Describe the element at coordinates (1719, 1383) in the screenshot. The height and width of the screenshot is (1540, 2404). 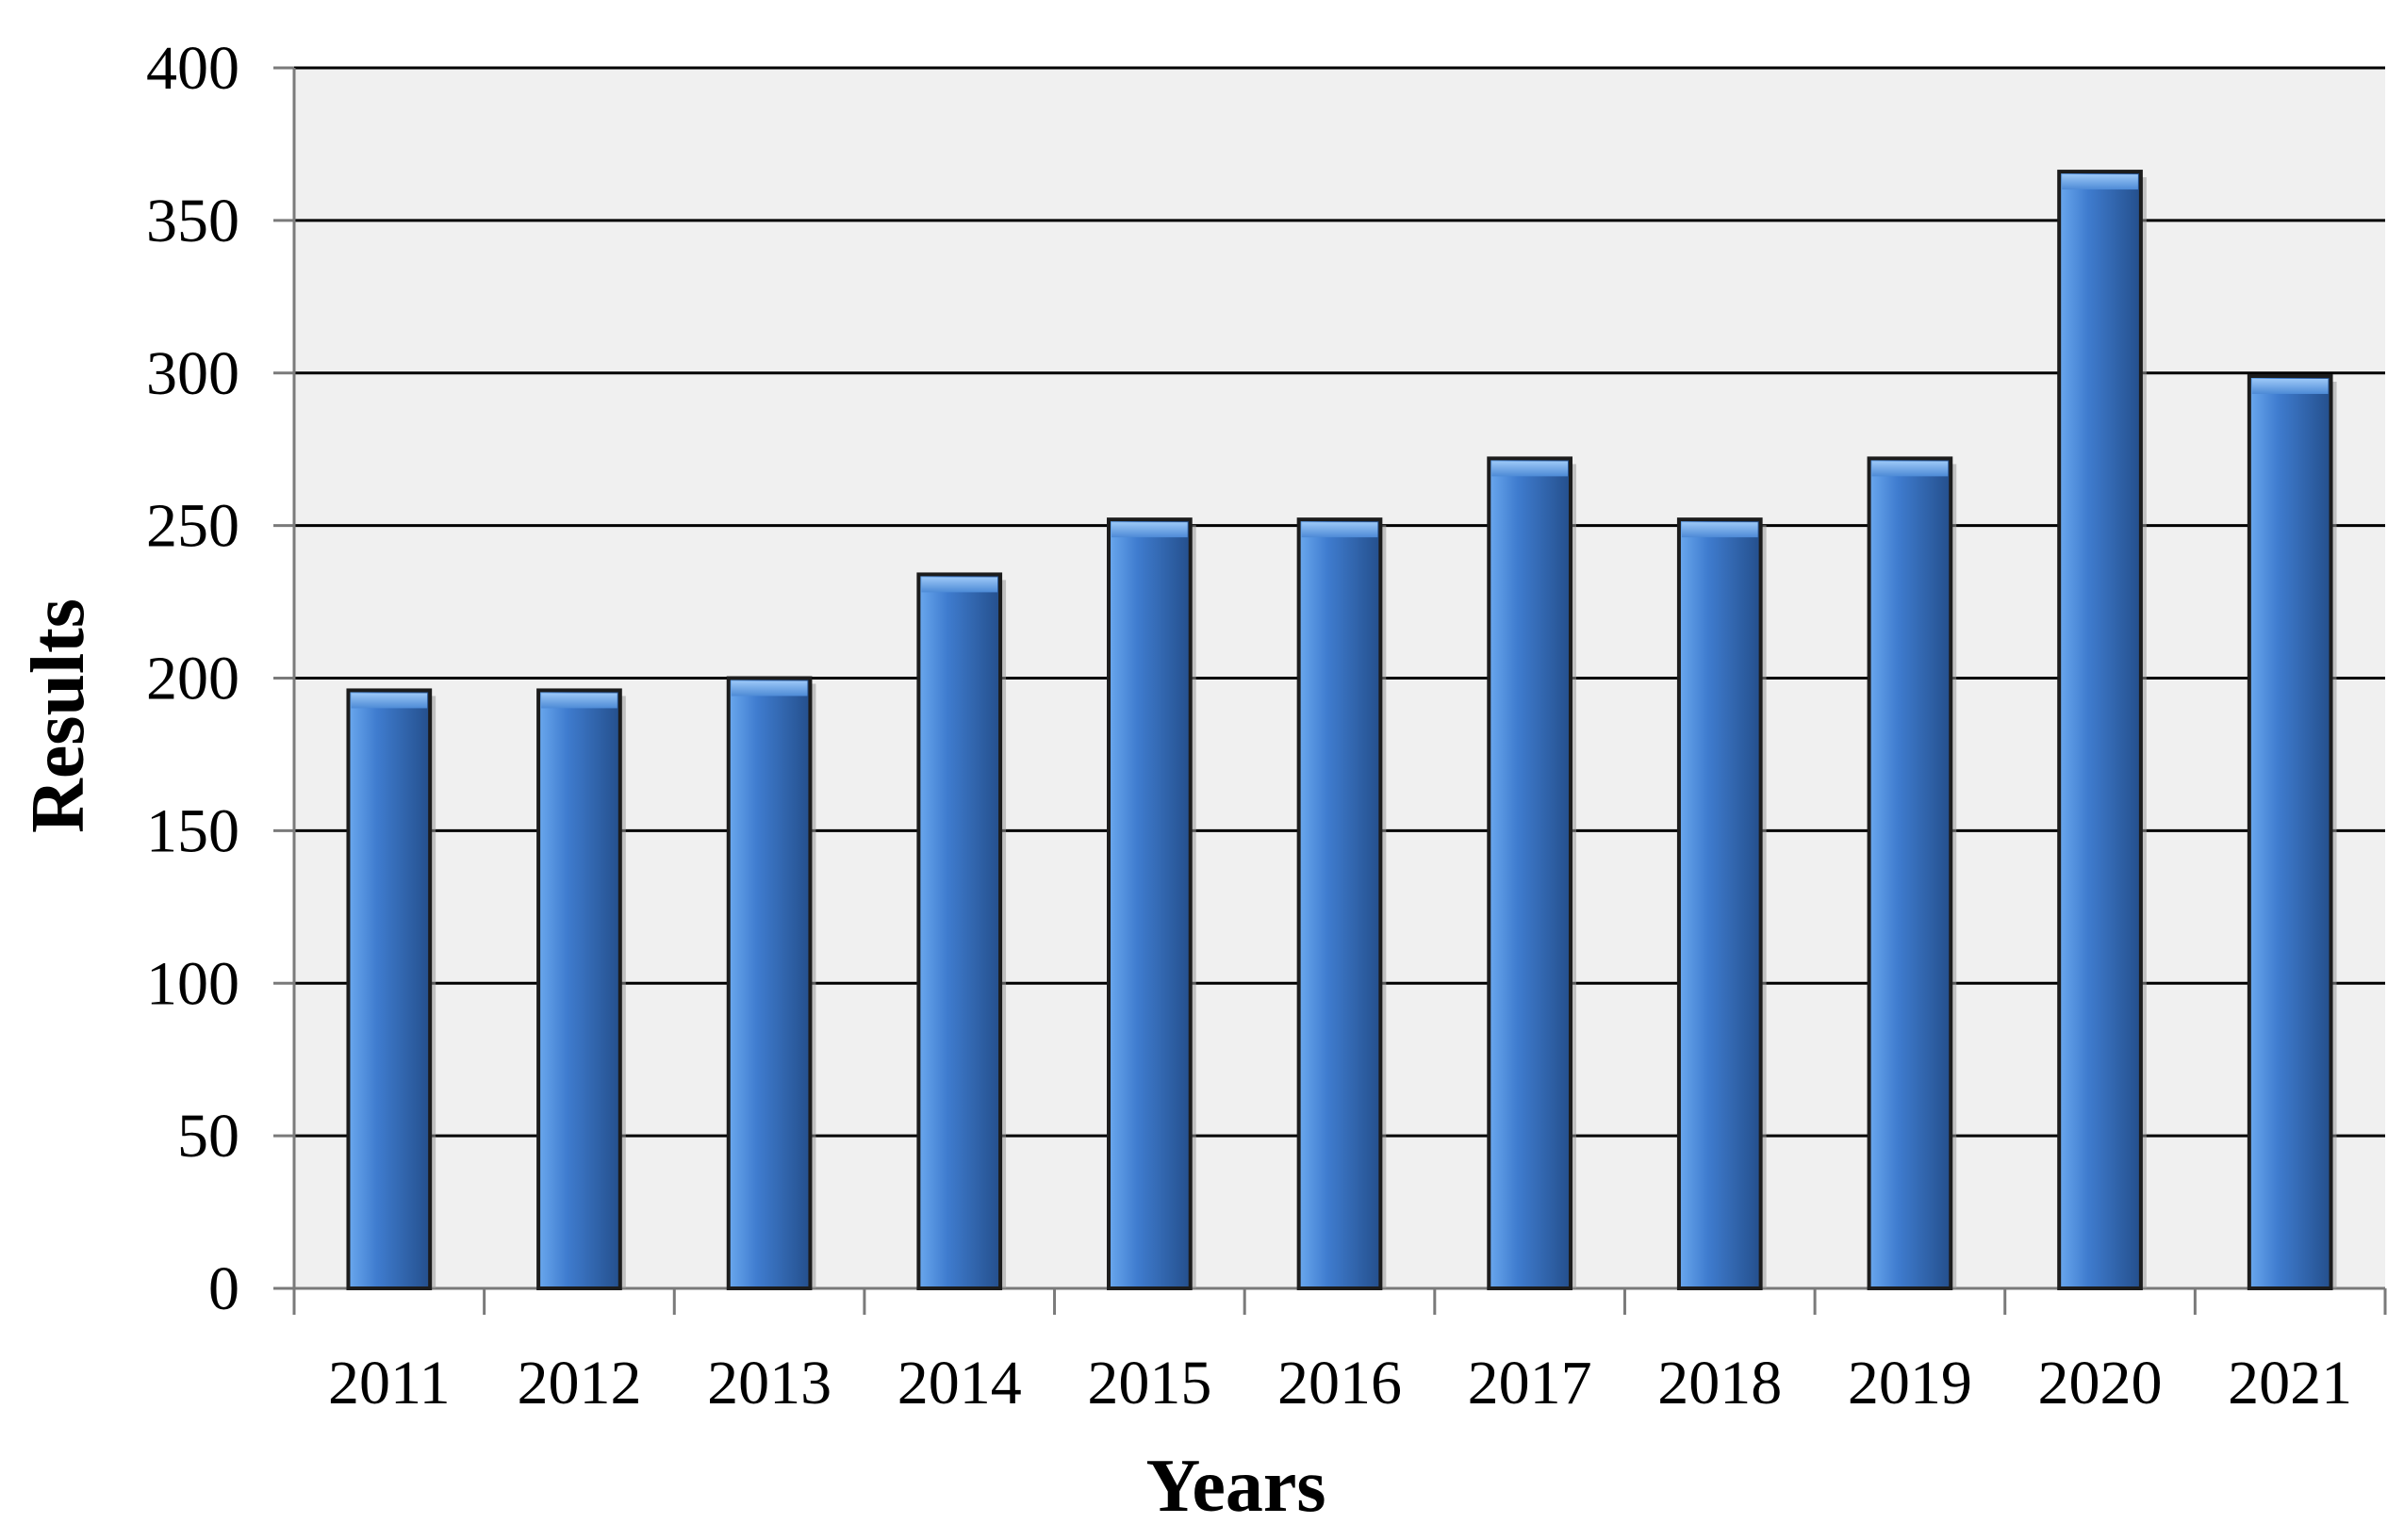
I see `x-tick-label: 2018` at that location.